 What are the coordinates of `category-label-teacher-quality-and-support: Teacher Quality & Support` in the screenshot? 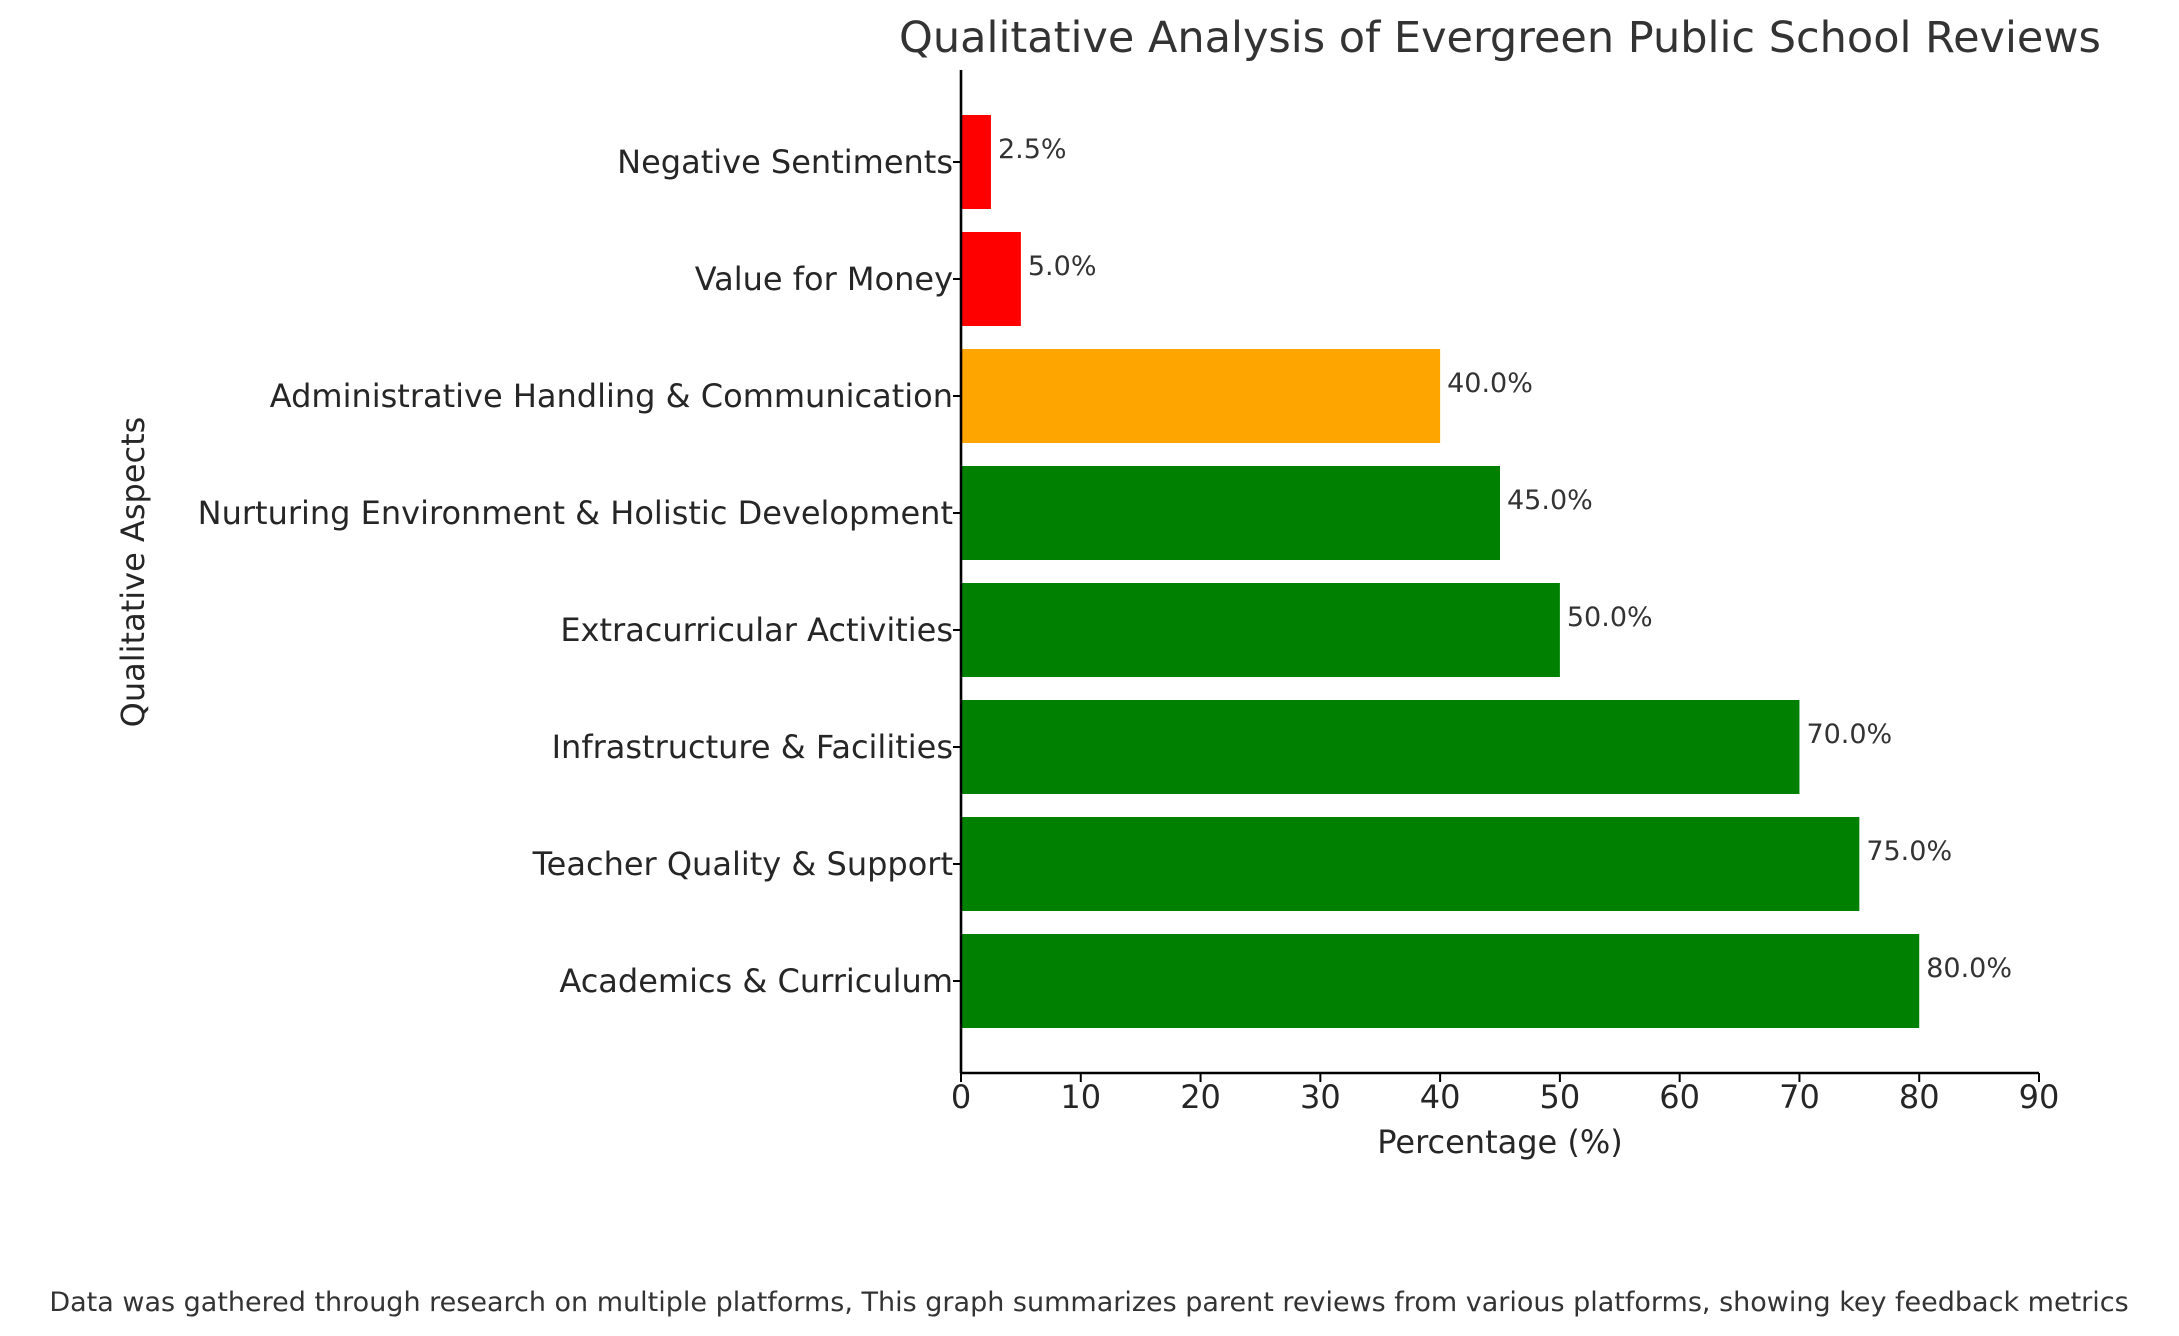 It's located at (742, 864).